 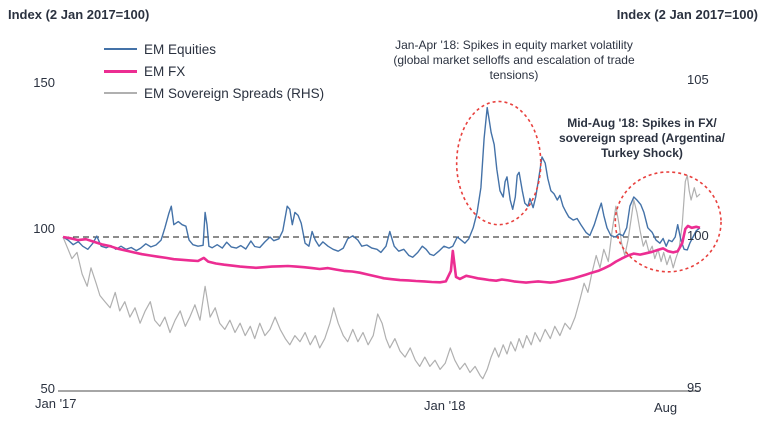 What do you see at coordinates (687, 14) in the screenshot?
I see `right-axis-title: Index (2 Jan 2017=100)` at bounding box center [687, 14].